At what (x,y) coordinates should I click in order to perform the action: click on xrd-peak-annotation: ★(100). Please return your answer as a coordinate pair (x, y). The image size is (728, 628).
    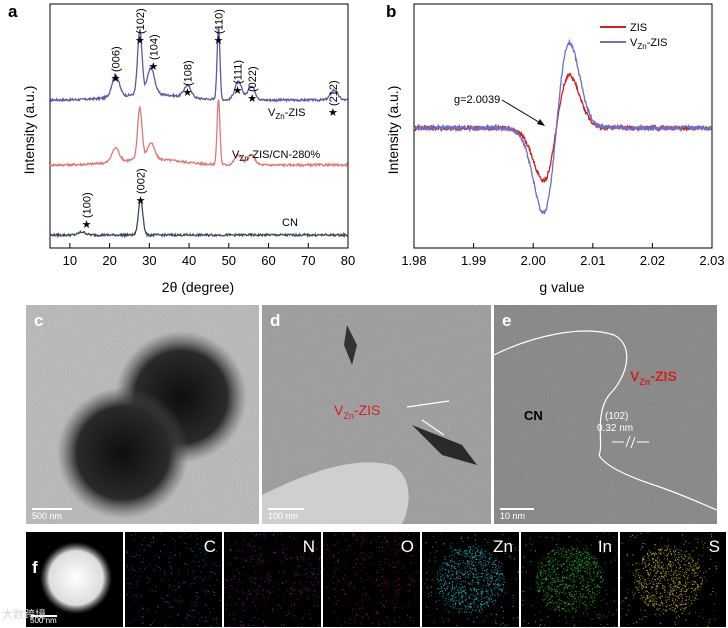
    Looking at the image, I should click on (88, 211).